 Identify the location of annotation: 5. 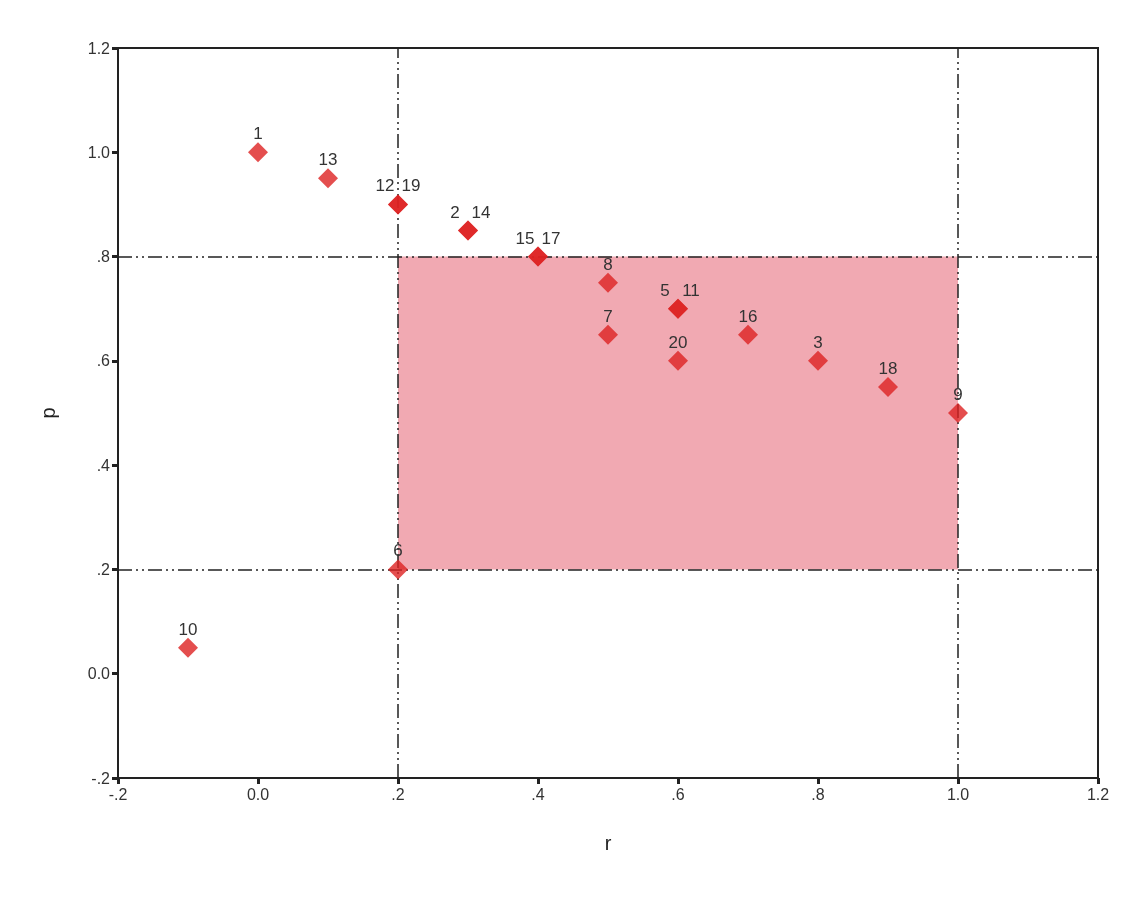
(665, 290).